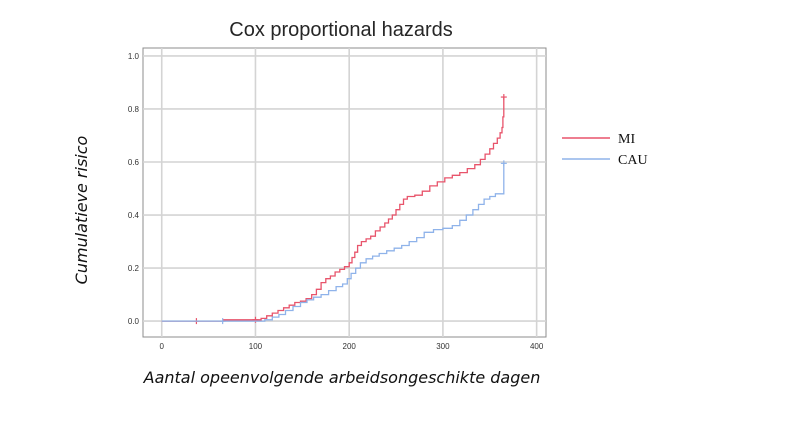 This screenshot has width=802, height=430. What do you see at coordinates (256, 346) in the screenshot?
I see `x-tick-label: 100` at bounding box center [256, 346].